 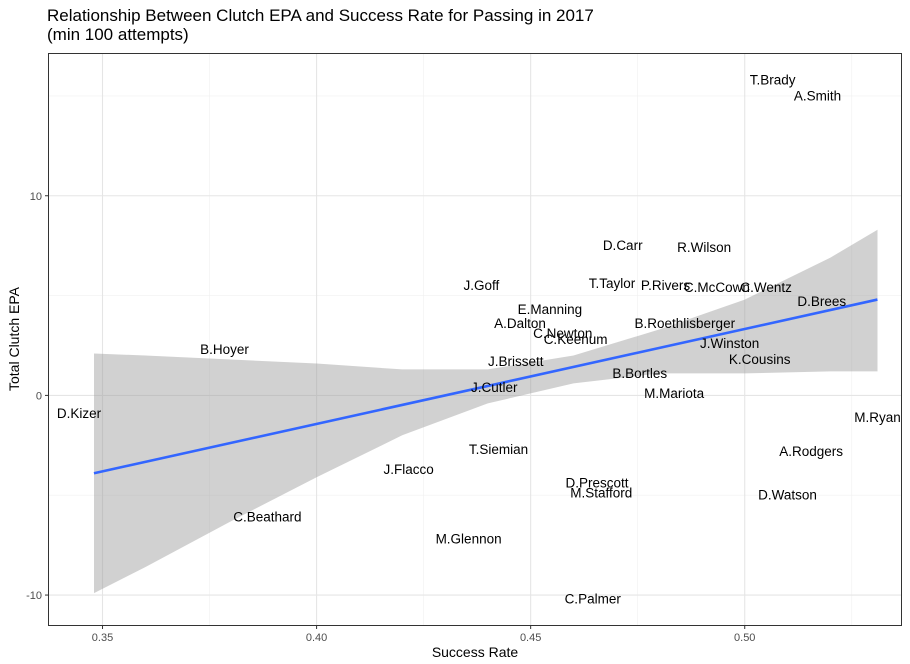 I want to click on x-tick-label: 0.45, so click(x=530, y=638).